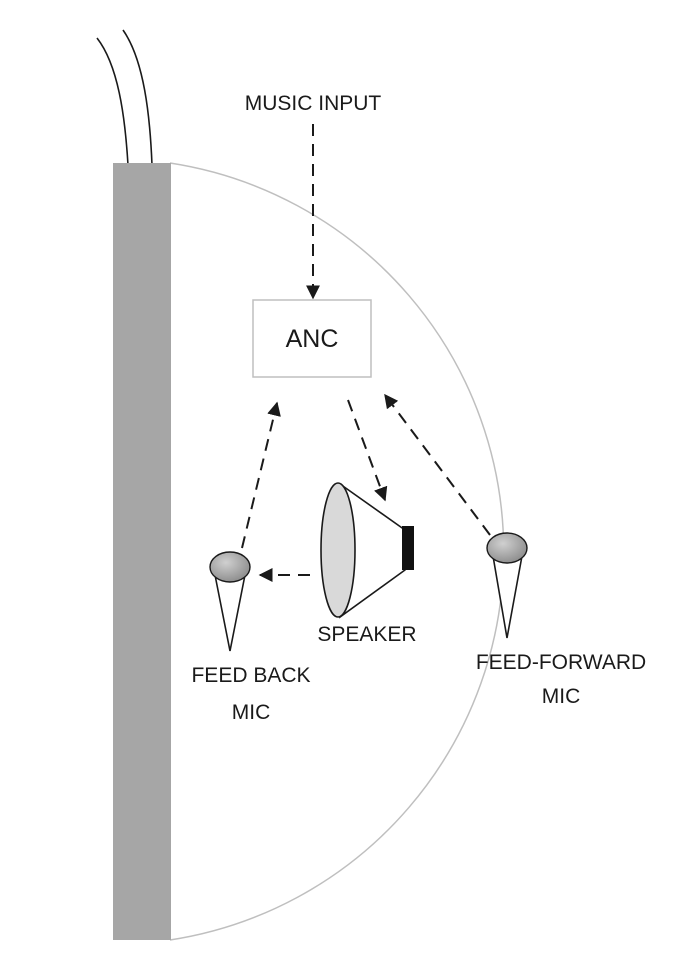  What do you see at coordinates (251, 712) in the screenshot?
I see `feedback-mic-label-line2: MIC` at bounding box center [251, 712].